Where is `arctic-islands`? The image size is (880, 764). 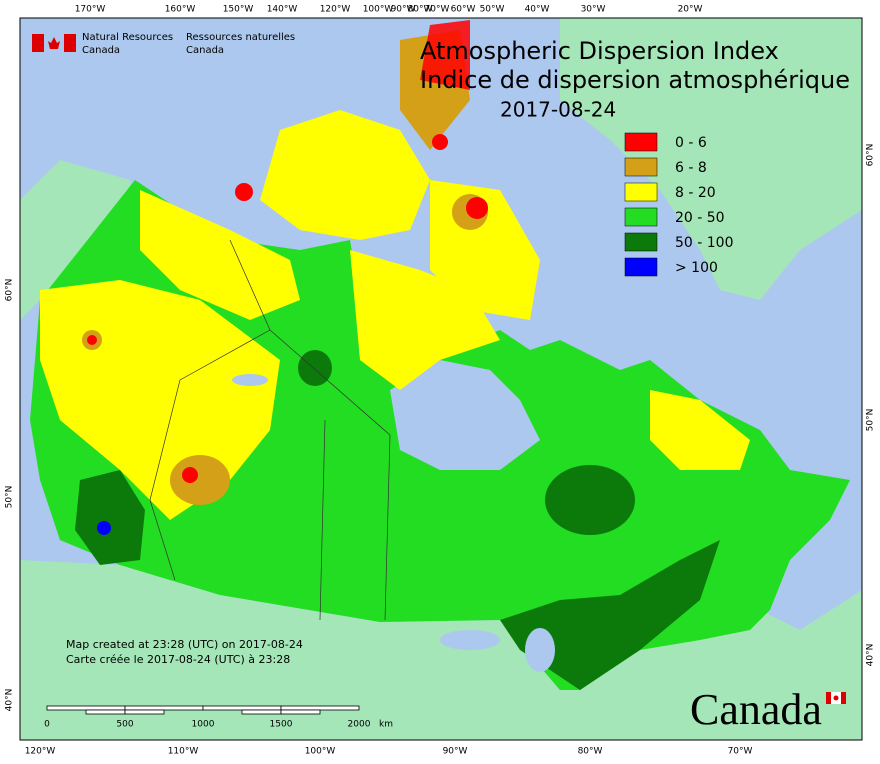
arctic-islands is located at coordinates (345, 175).